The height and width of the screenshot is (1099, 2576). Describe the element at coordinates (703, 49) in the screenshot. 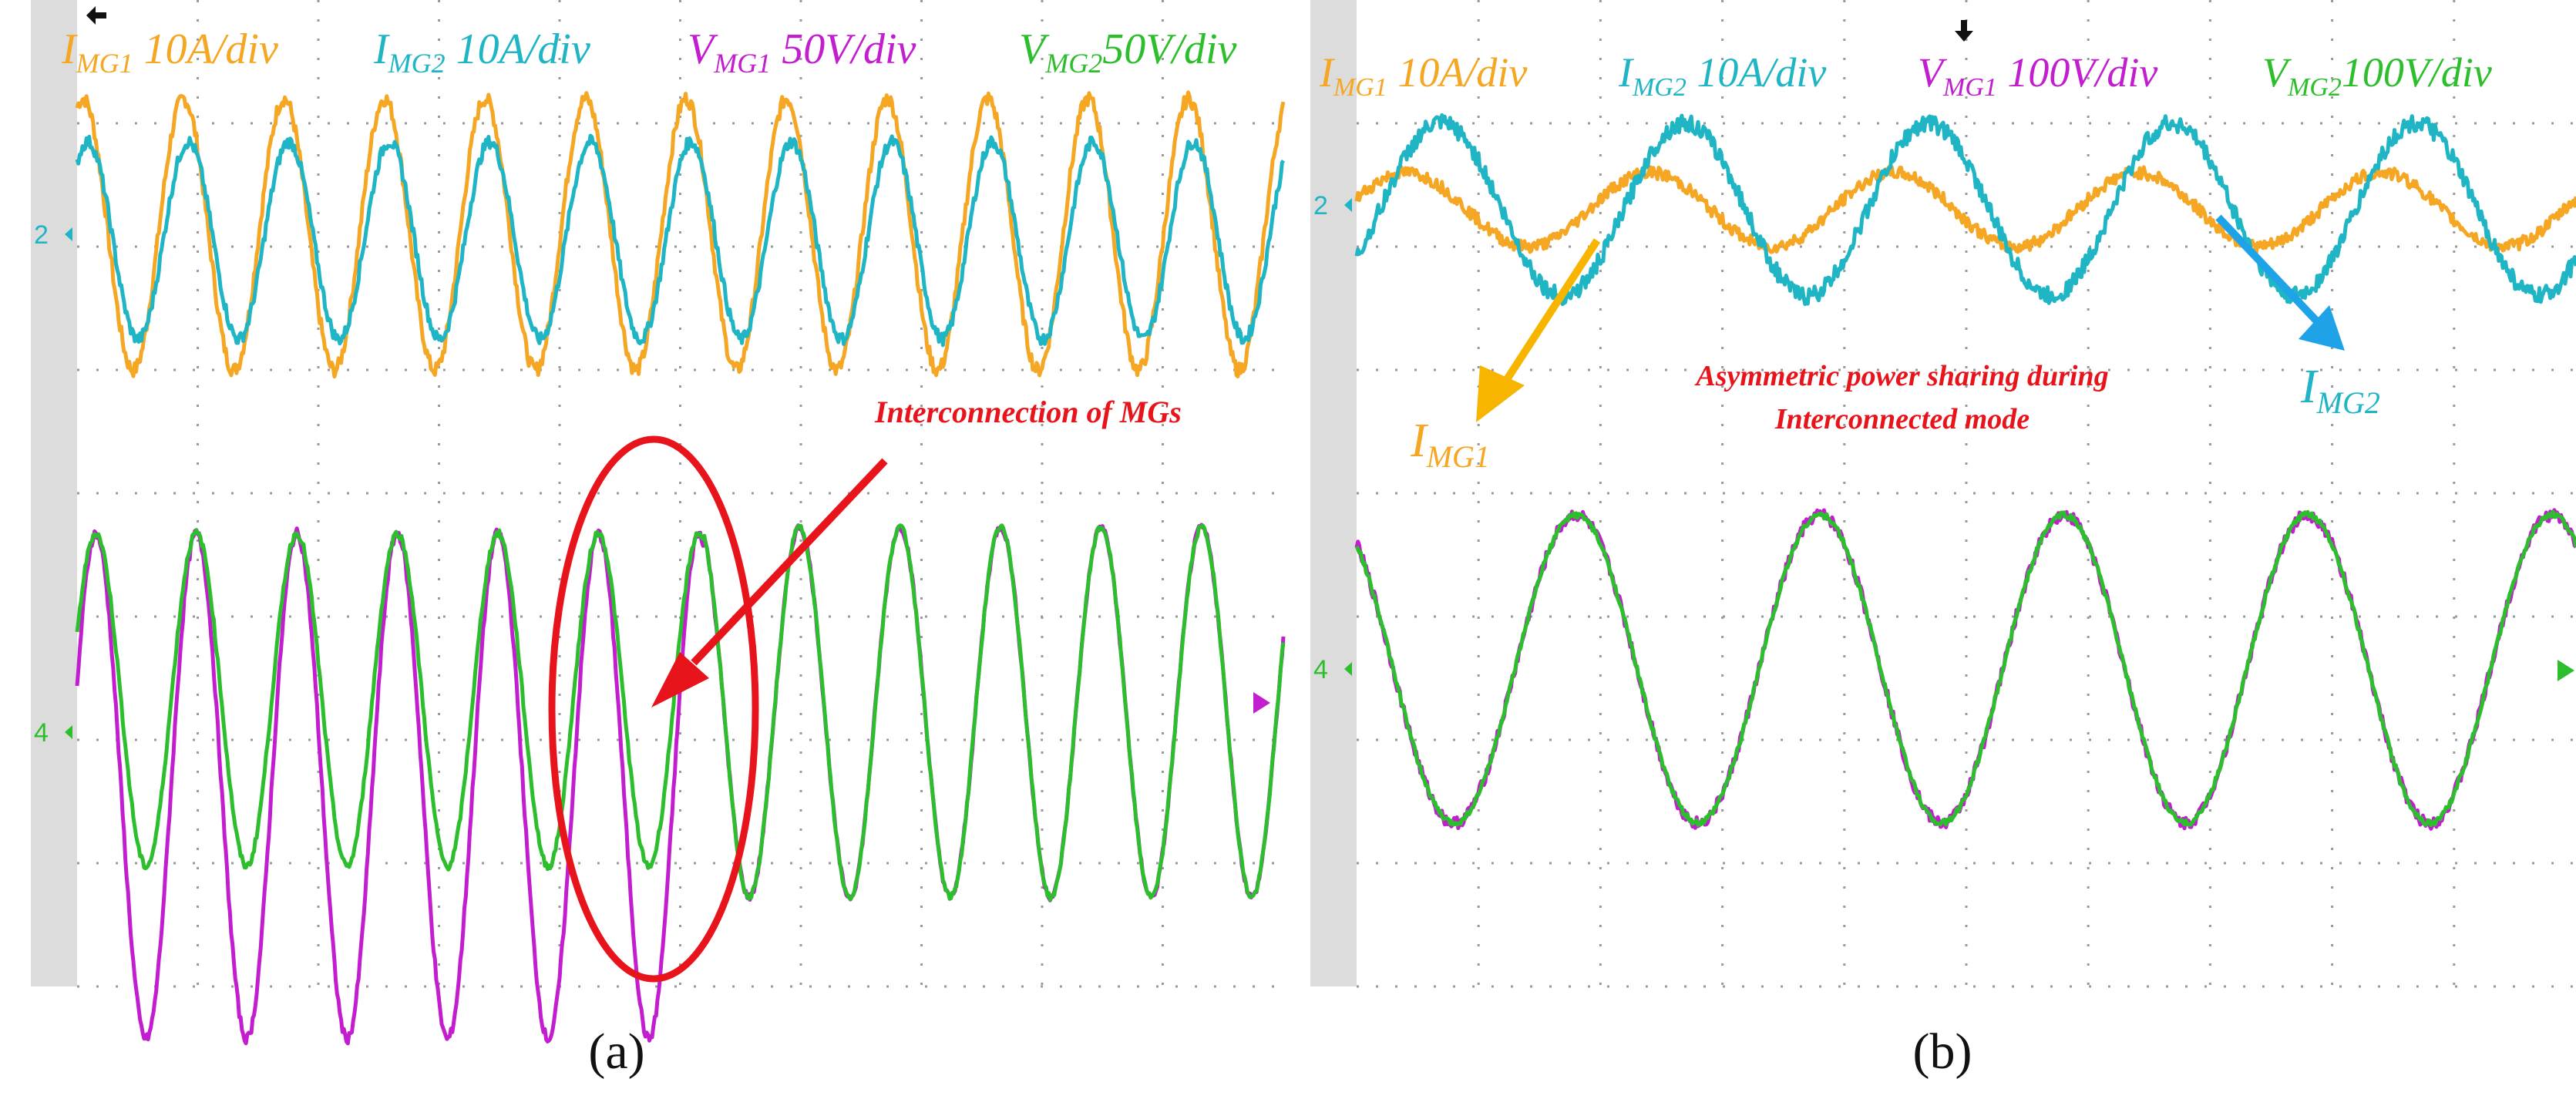

I see `panel-a-label-vmg1-sym: V` at that location.